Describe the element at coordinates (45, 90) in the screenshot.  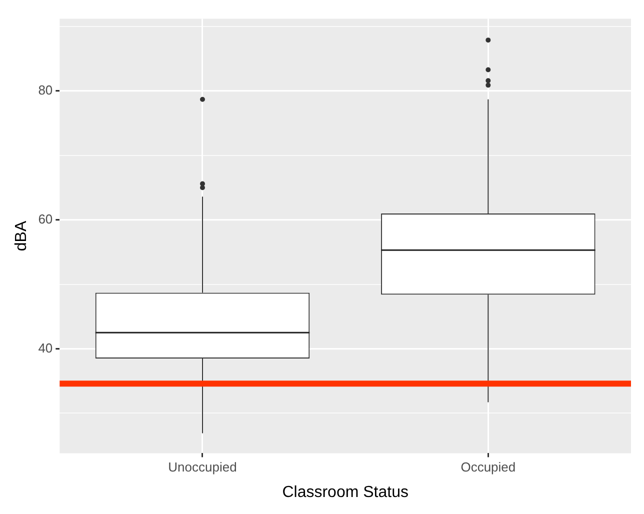
I see `y-tick-label: 80` at that location.